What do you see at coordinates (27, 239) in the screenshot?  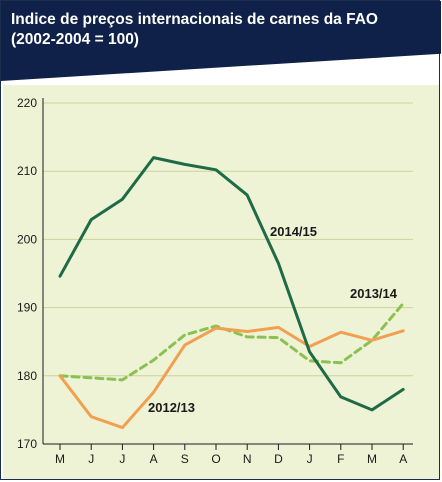 I see `y-tick-label-200: 200` at bounding box center [27, 239].